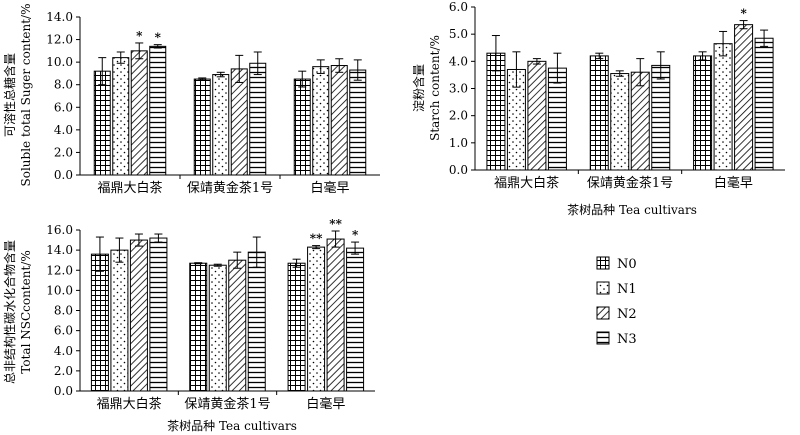 Image resolution: width=800 pixels, height=435 pixels. I want to click on legend-swatch-n3, so click(603, 338).